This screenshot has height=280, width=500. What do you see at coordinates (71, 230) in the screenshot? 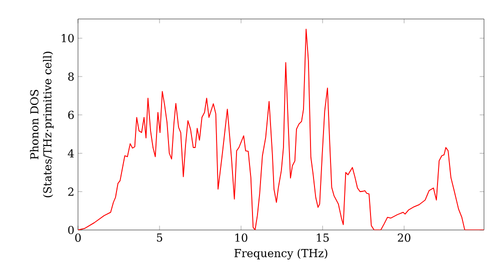
I see `y-tick-label: 0` at bounding box center [71, 230].